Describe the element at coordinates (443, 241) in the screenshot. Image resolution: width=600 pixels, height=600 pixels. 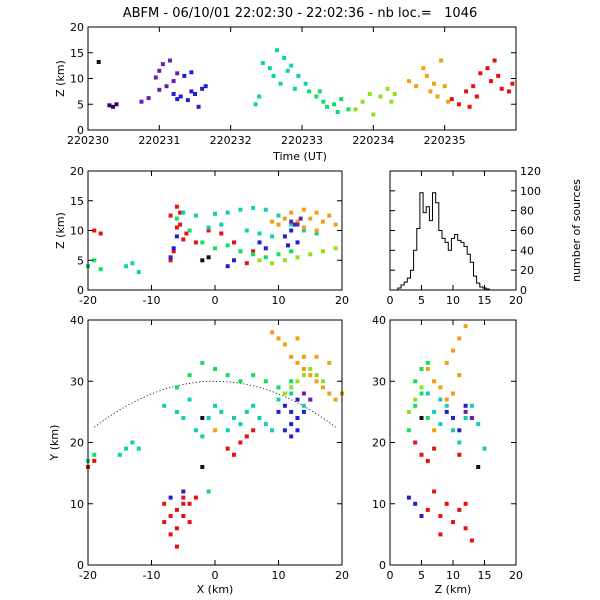
I see `histogram-line` at that location.